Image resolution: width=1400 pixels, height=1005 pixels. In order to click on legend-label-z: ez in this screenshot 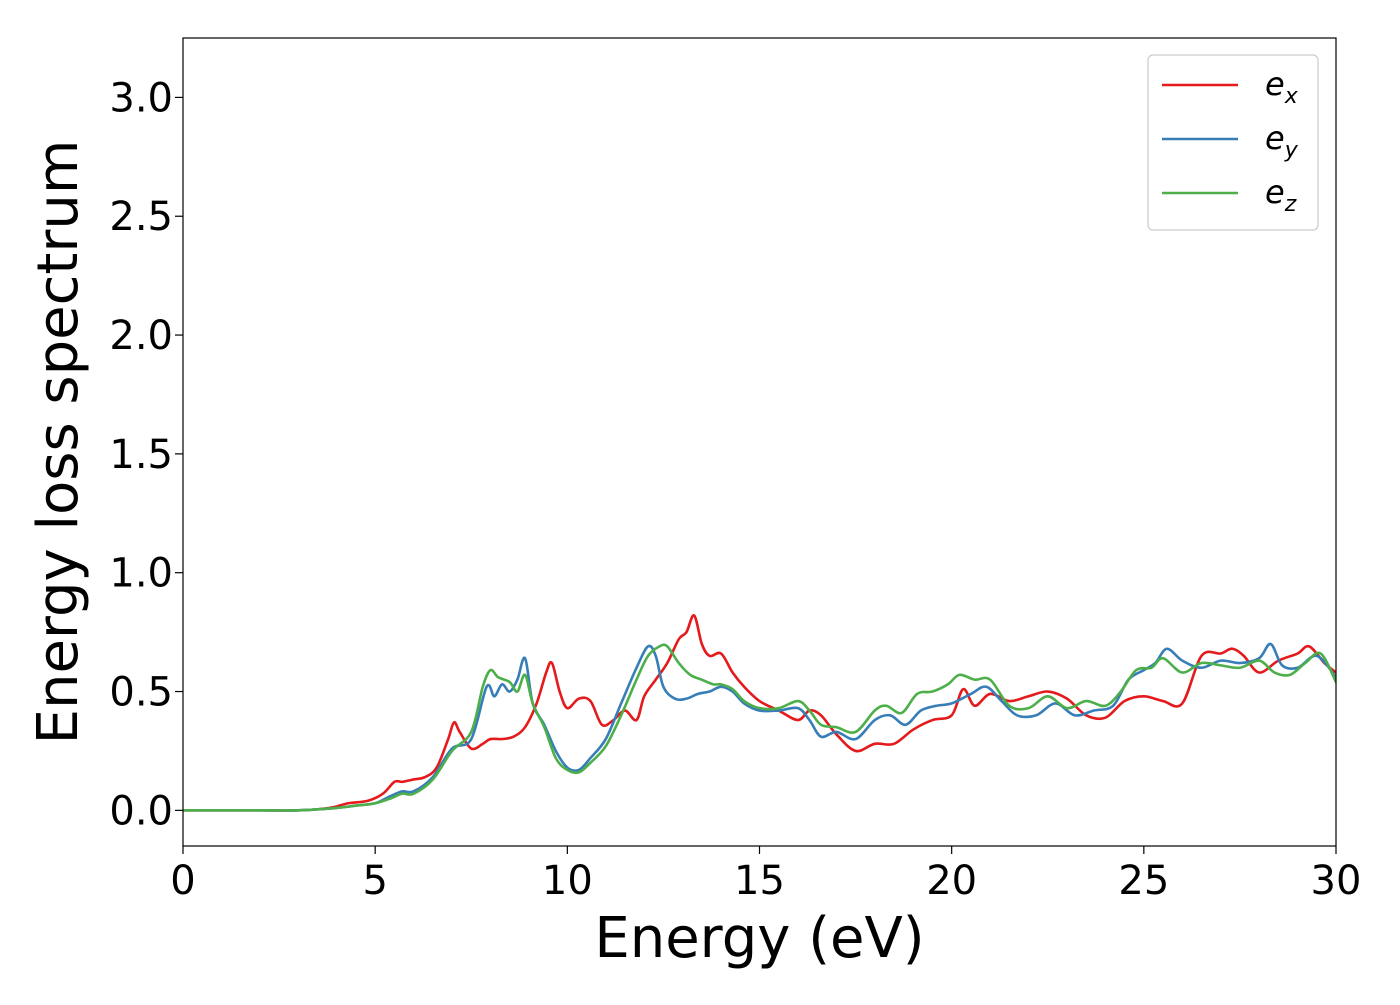, I will do `click(1281, 195)`.